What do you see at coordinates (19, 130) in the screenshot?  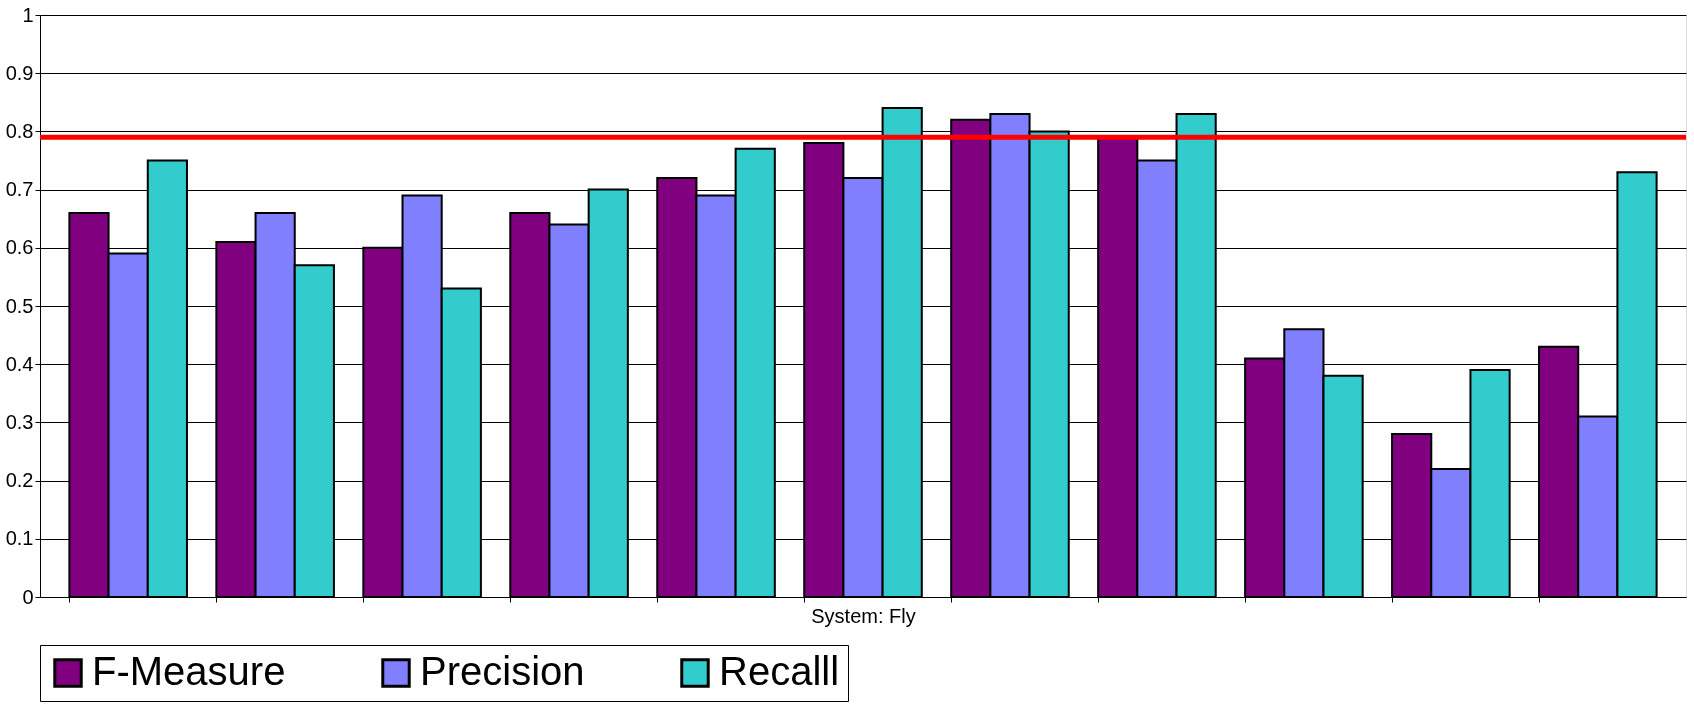 I see `y-tick-label: 0.8` at bounding box center [19, 130].